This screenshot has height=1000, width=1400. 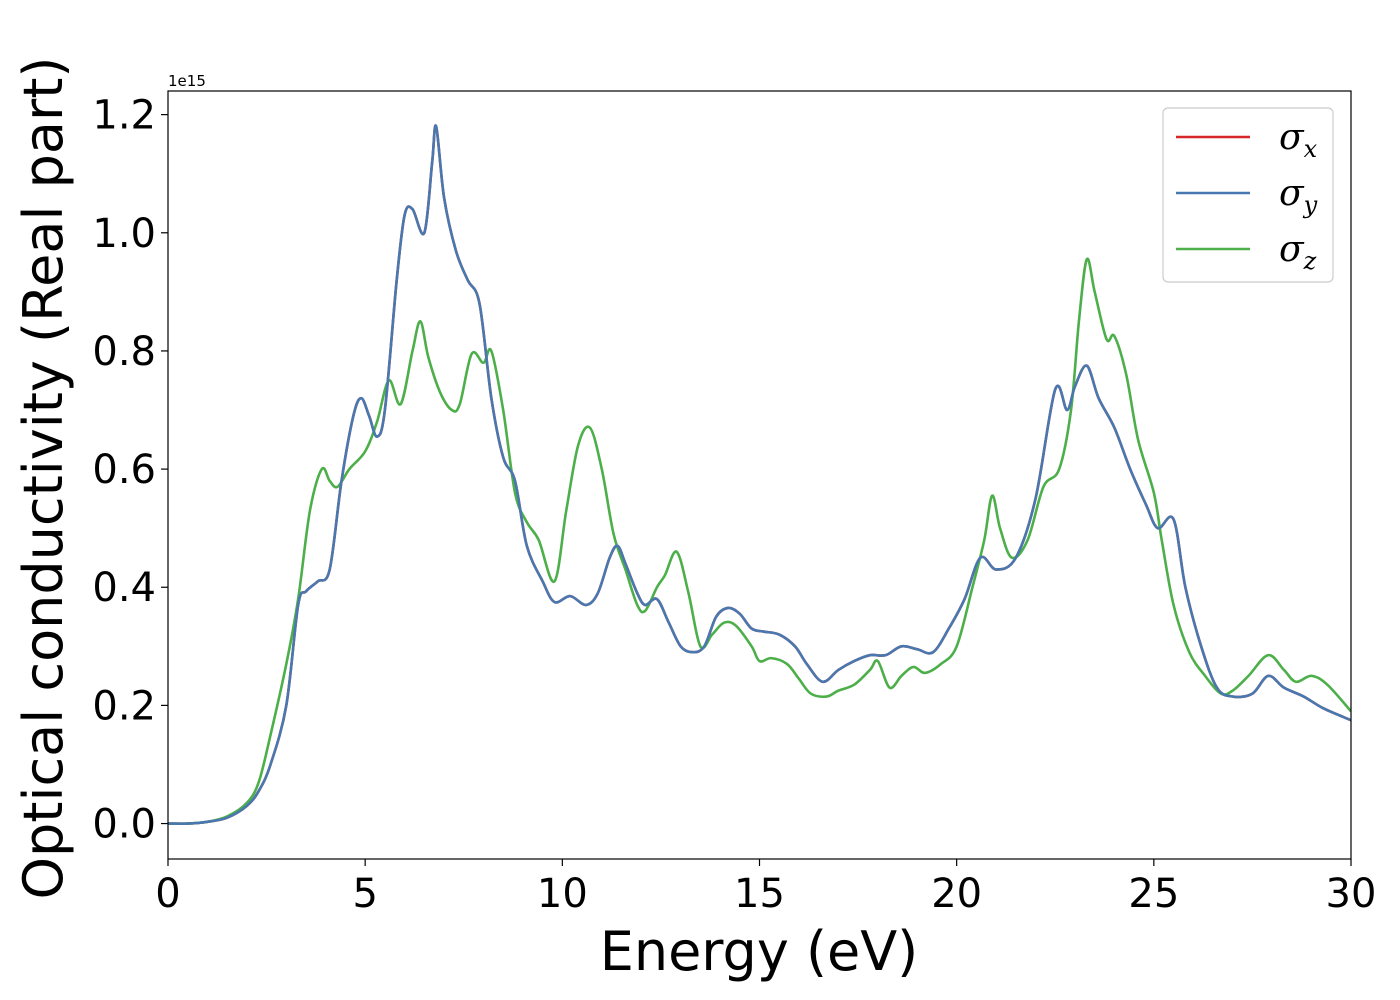 What do you see at coordinates (759, 951) in the screenshot?
I see `x-axis-label: Energy (eV)` at bounding box center [759, 951].